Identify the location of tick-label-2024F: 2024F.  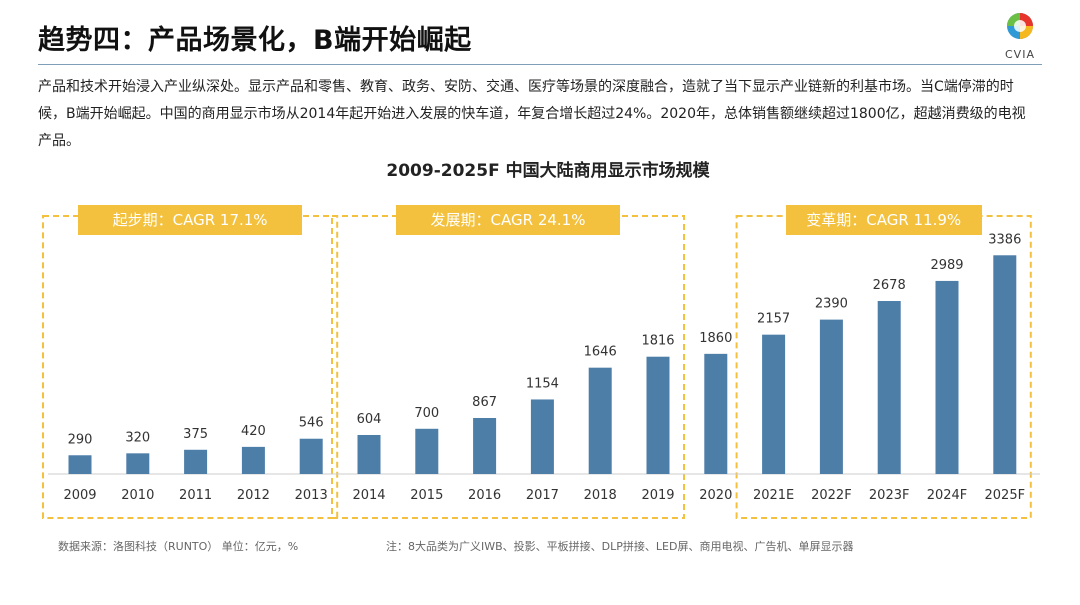
(947, 495).